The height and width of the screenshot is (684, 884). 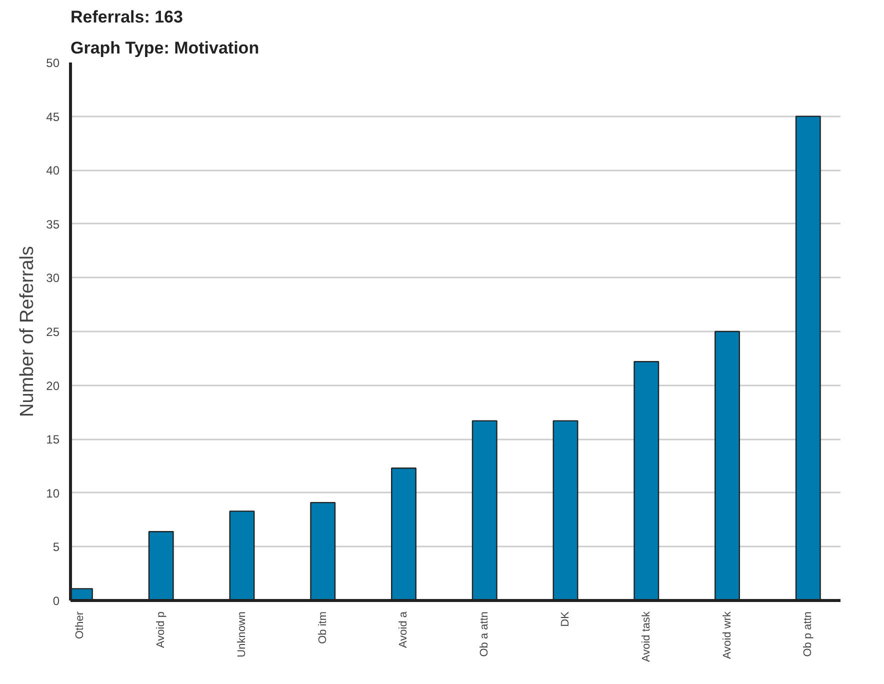 I want to click on y-tick-label: 25, so click(x=53, y=332).